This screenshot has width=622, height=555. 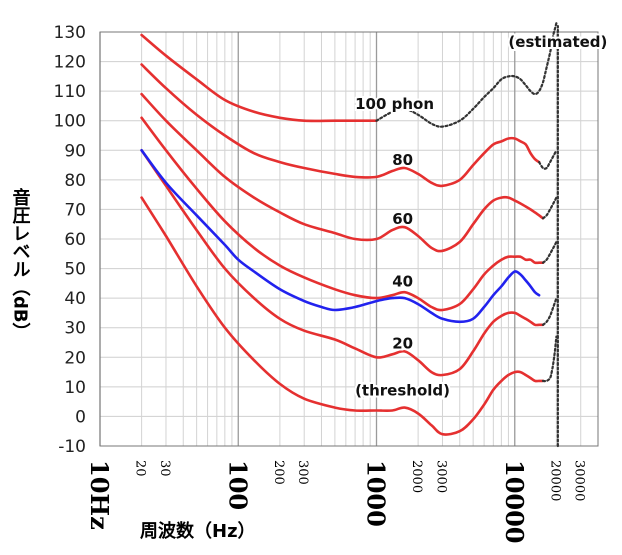 What do you see at coordinates (548, 159) in the screenshot?
I see `series-line-80-estimated-` at bounding box center [548, 159].